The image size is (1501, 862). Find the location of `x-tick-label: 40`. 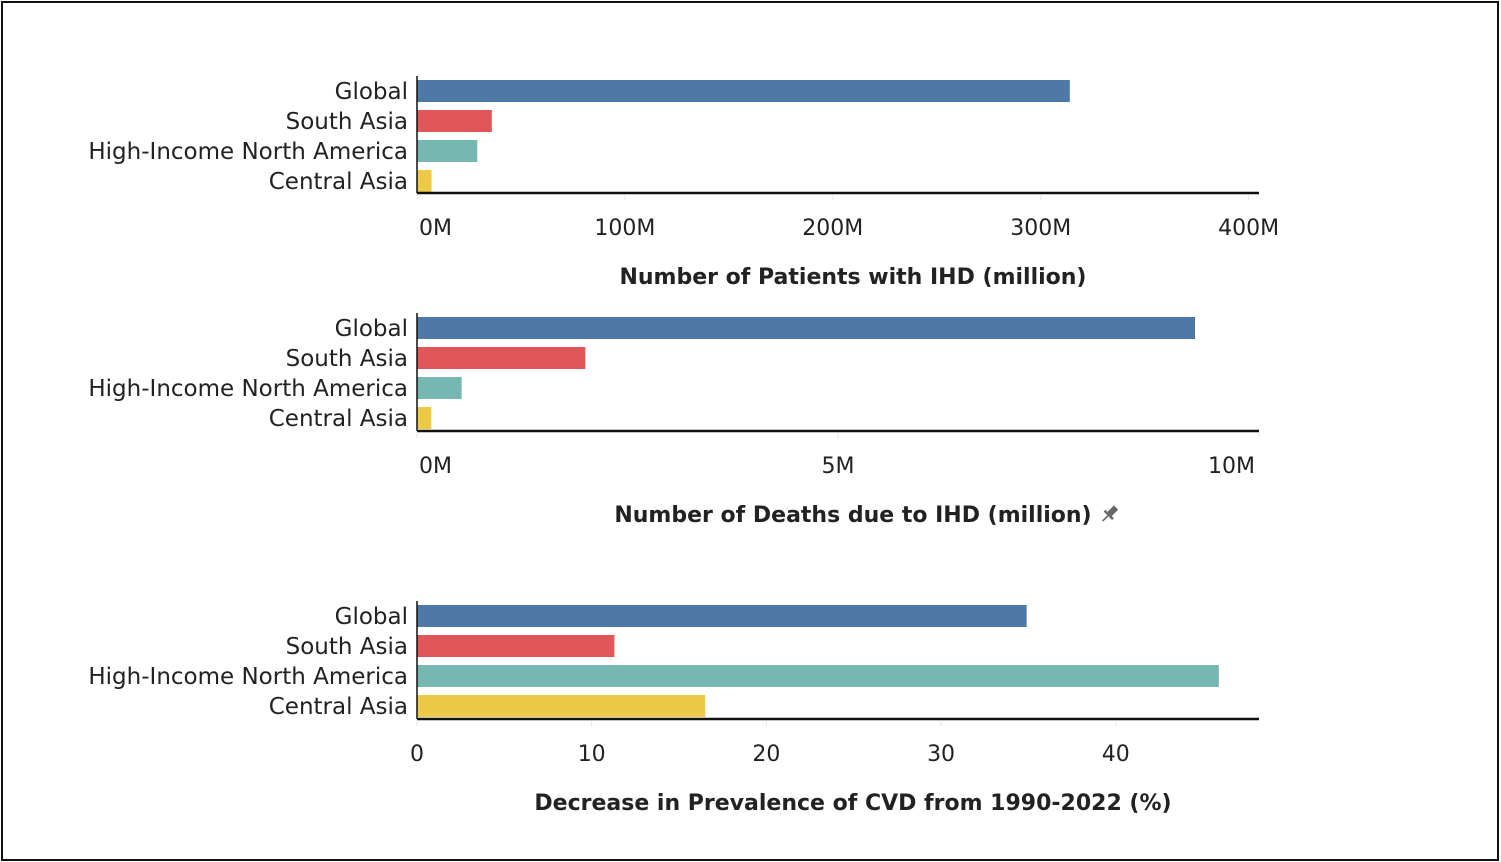

x-tick-label: 40 is located at coordinates (1116, 754).